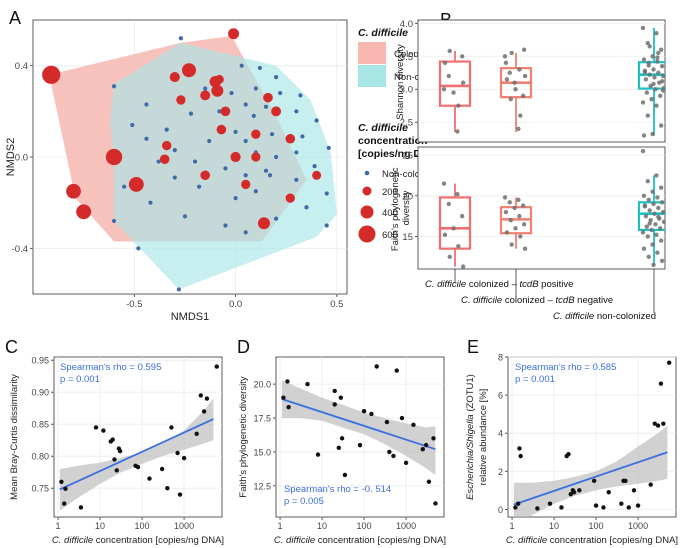  Describe the element at coordinates (21, 66) in the screenshot. I see `a-ytick-label: 0.4` at that location.